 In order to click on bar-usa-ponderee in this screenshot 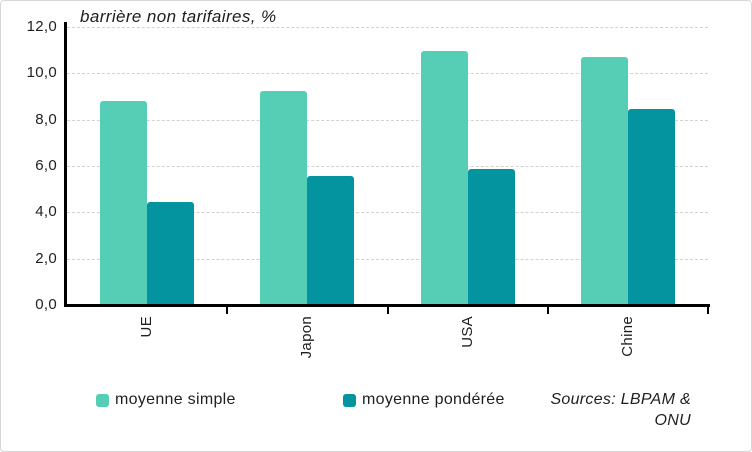, I will do `click(491, 237)`.